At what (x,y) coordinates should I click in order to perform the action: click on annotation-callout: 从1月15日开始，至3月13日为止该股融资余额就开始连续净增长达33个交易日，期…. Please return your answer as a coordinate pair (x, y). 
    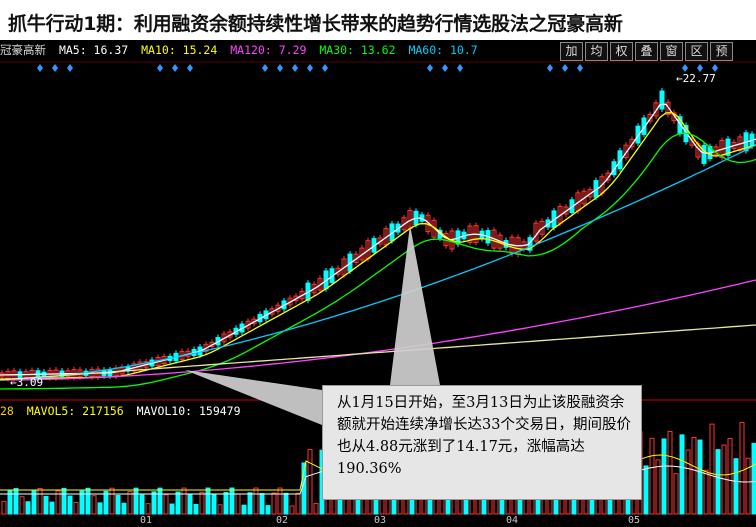
    Looking at the image, I should click on (482, 442).